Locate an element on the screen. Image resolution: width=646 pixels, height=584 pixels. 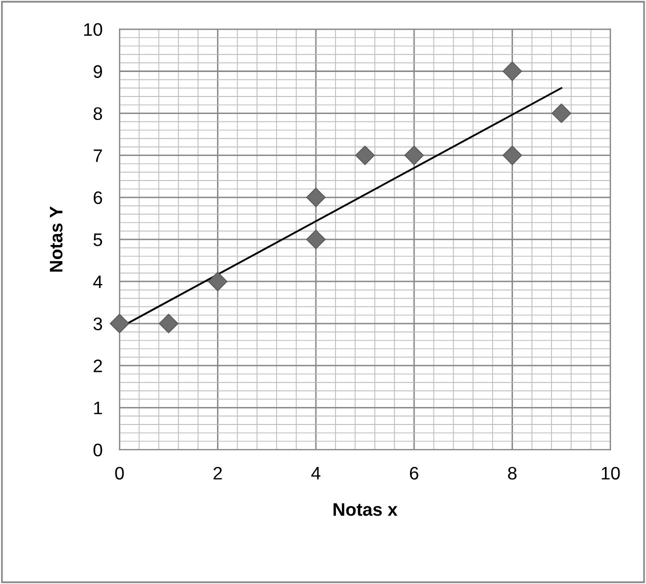
y-tick-label: 4 is located at coordinates (97, 282).